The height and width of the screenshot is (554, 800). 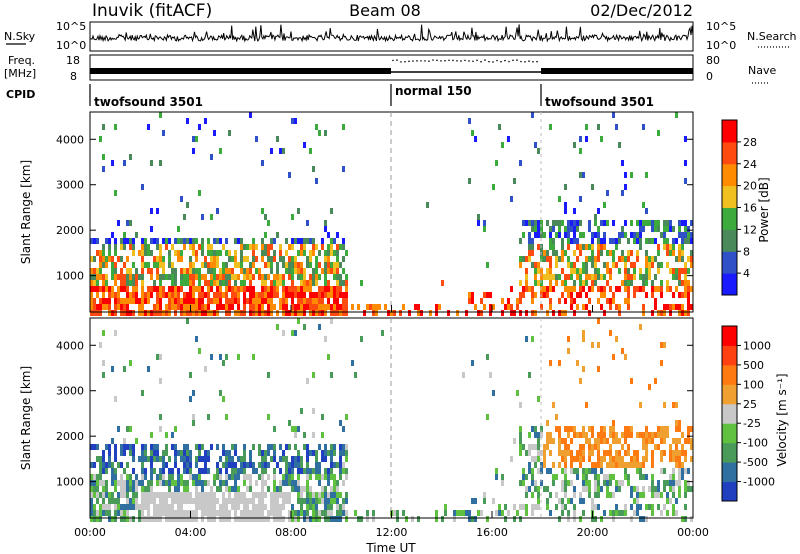 What do you see at coordinates (753, 384) in the screenshot?
I see `colorbar-tick-label: 100` at bounding box center [753, 384].